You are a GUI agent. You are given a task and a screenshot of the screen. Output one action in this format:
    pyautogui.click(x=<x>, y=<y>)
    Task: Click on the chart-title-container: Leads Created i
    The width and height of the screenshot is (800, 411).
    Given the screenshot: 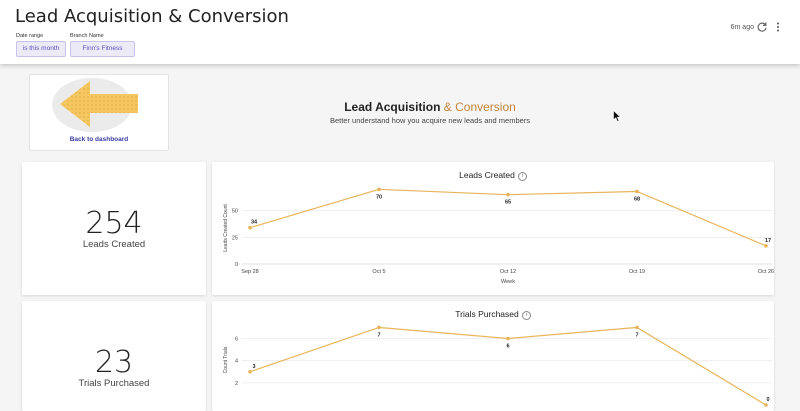 What is the action you would take?
    pyautogui.click(x=493, y=175)
    